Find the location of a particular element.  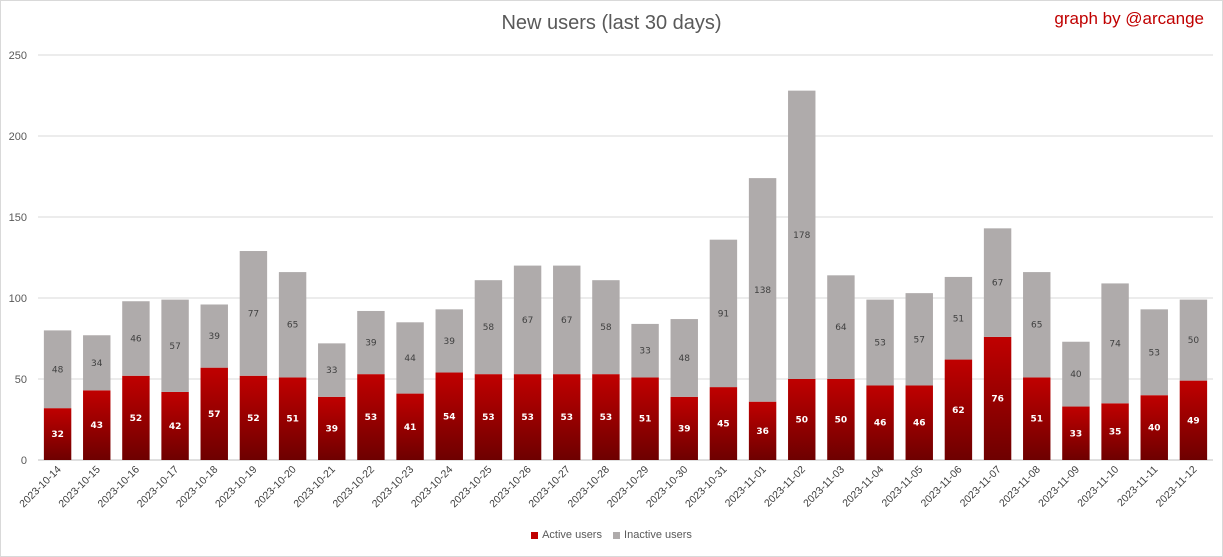

data-label-active: 41 is located at coordinates (410, 428).